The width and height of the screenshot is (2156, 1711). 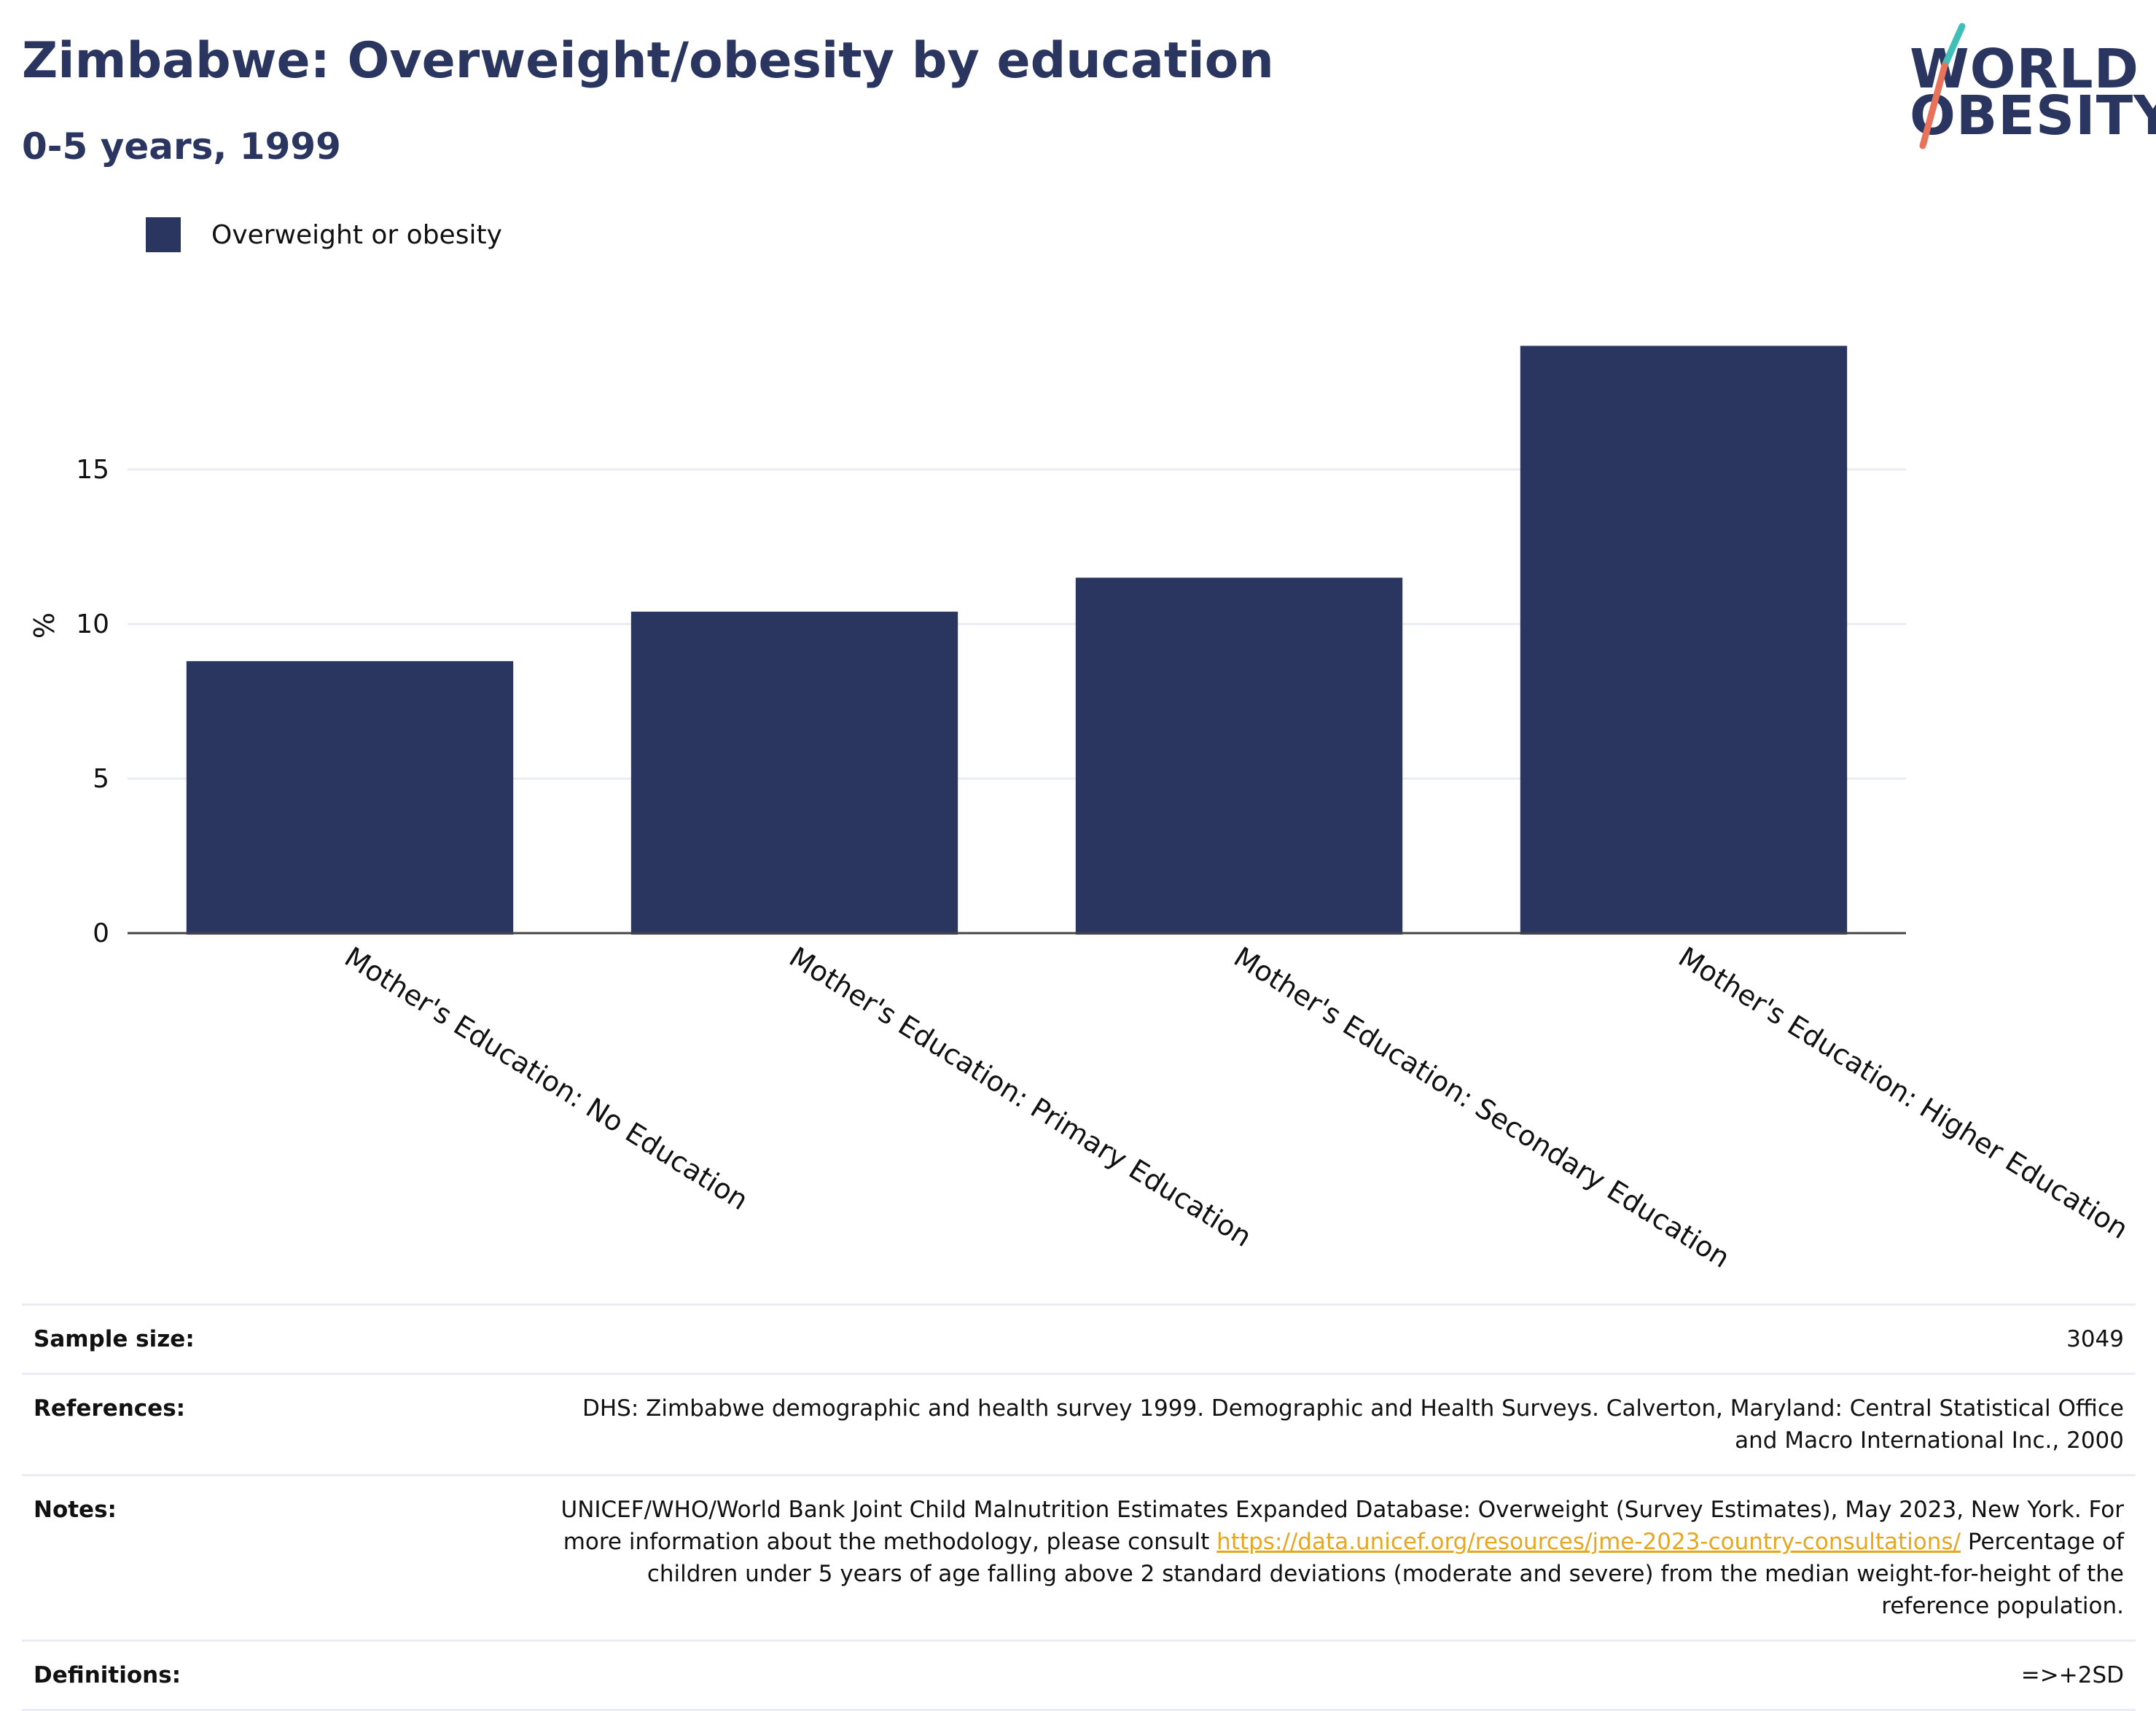 I want to click on legend-swatch, so click(x=163, y=234).